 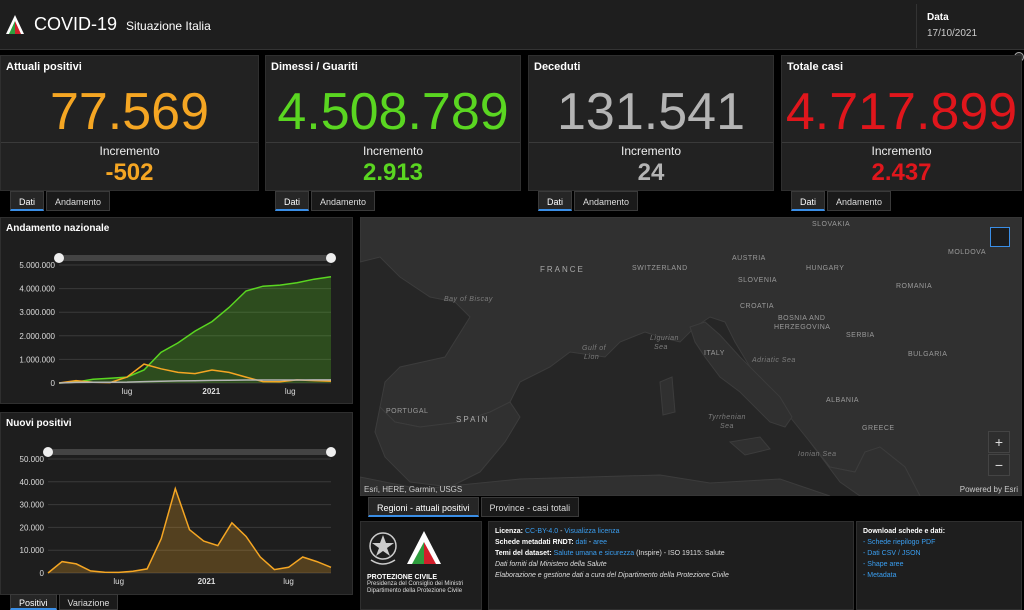 What do you see at coordinates (393, 112) in the screenshot?
I see `card-value: 4.508.789` at bounding box center [393, 112].